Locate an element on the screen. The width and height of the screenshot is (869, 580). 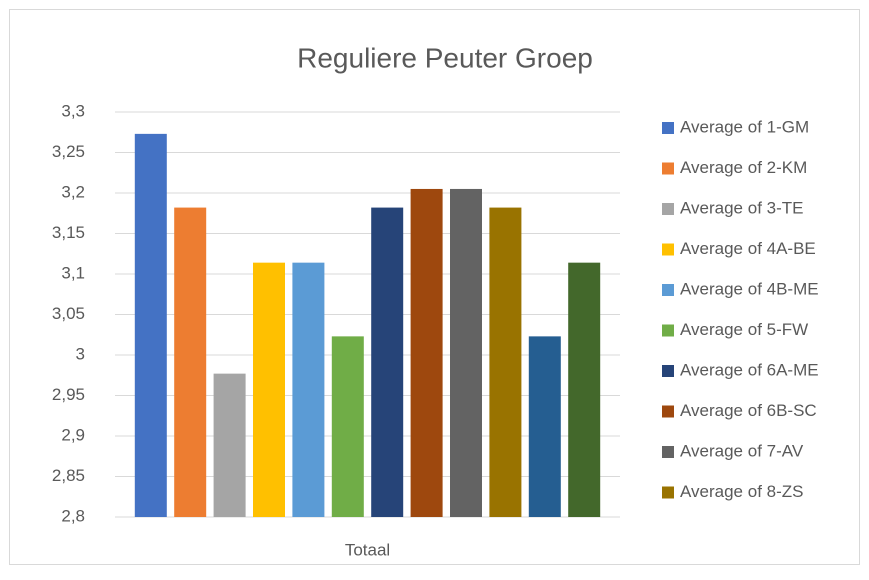
legend-label: Average of 4B-ME is located at coordinates (749, 288).